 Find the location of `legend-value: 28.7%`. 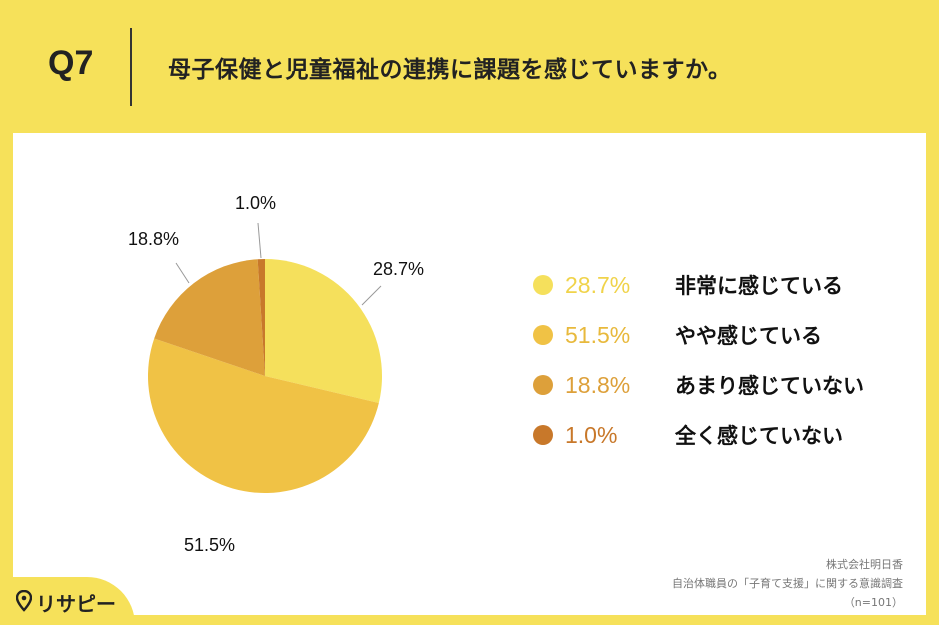

legend-value: 28.7% is located at coordinates (598, 284).